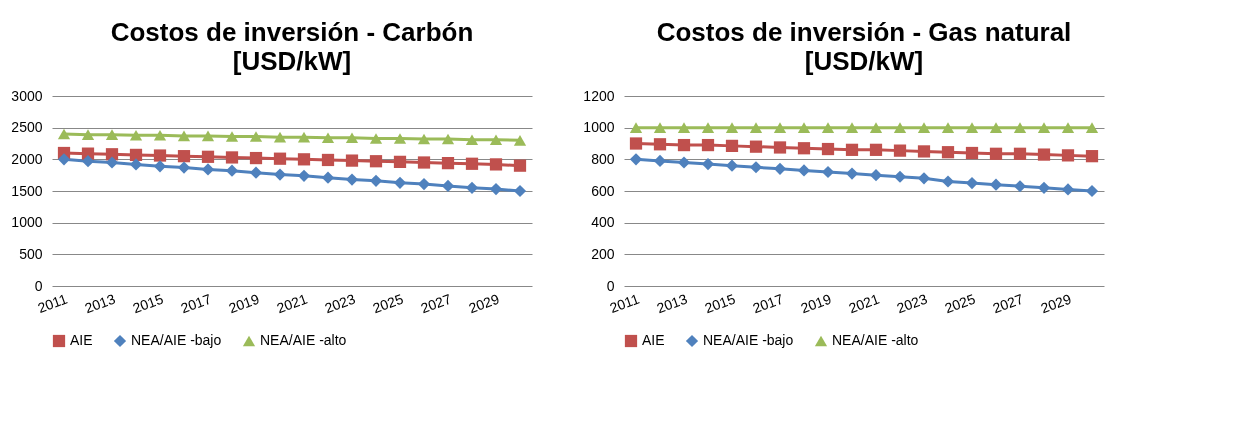  I want to click on y-tick-label: 1200, so click(599, 95).